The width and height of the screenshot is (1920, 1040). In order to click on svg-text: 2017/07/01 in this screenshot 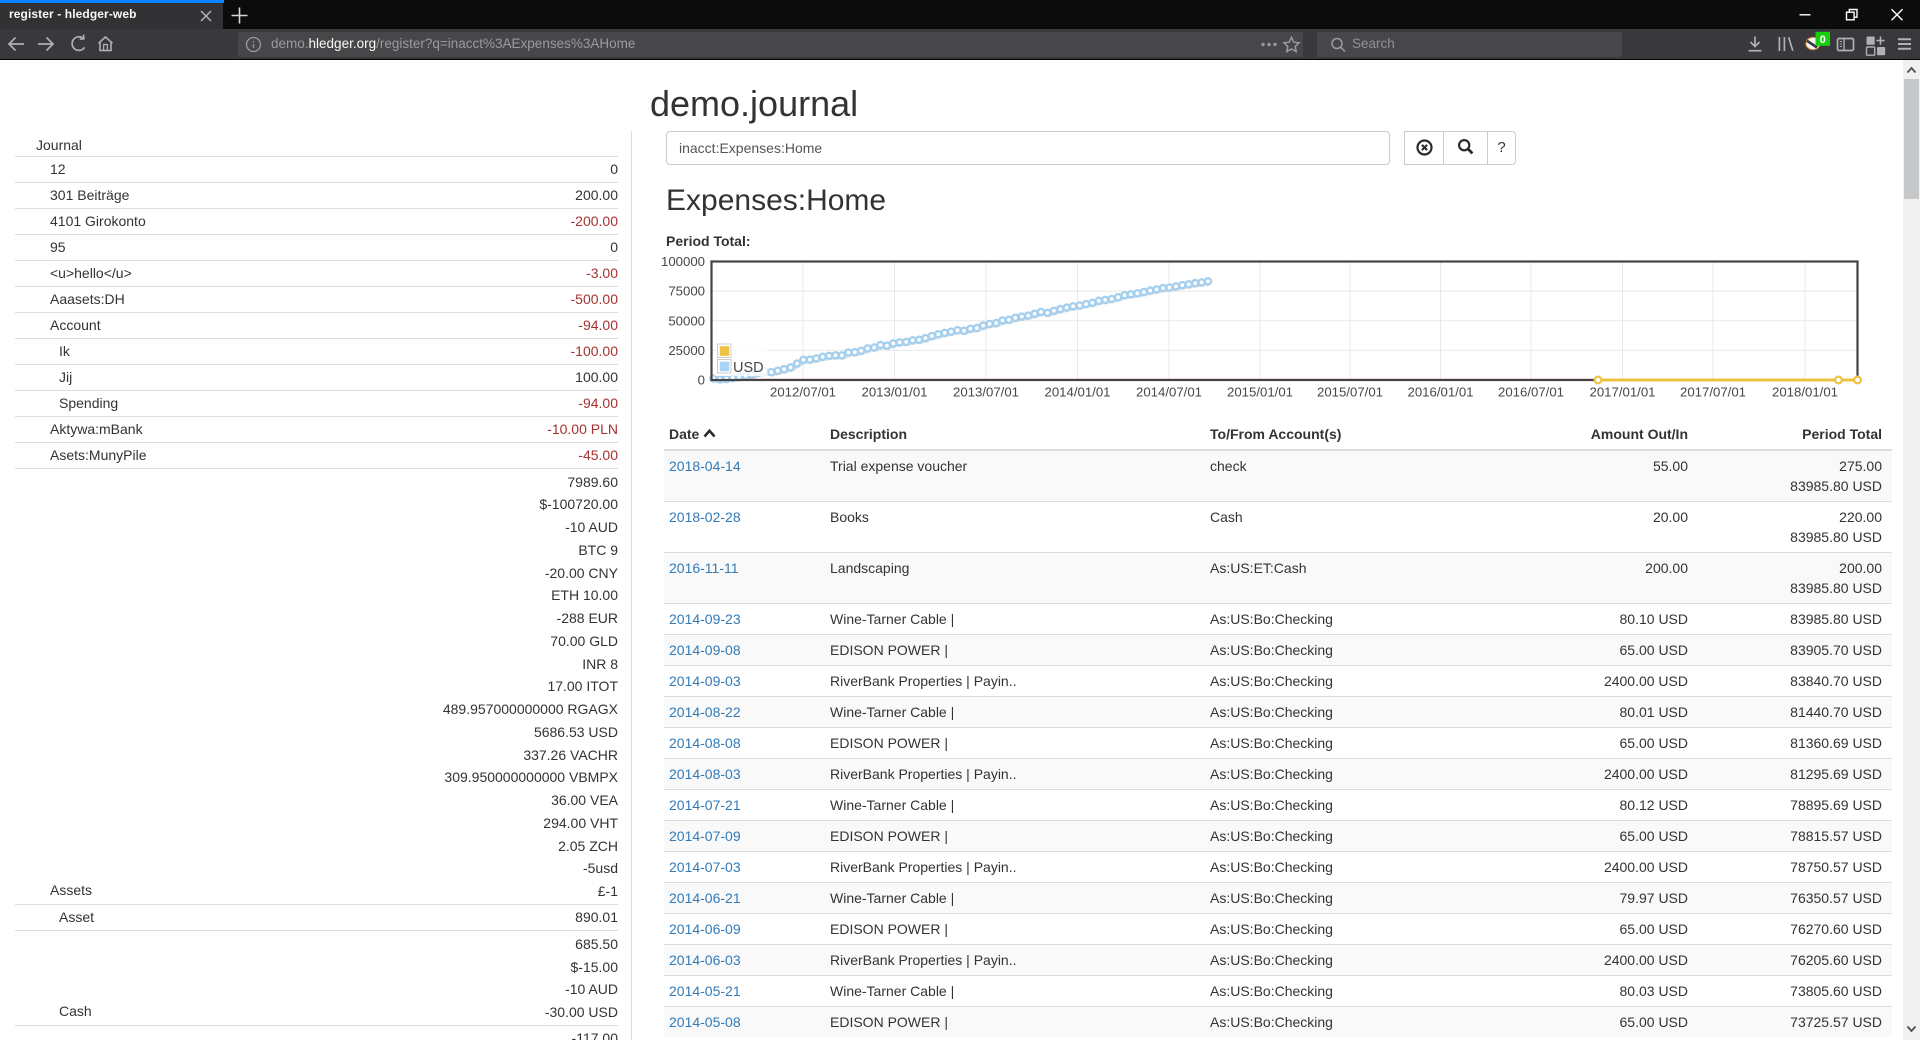, I will do `click(1713, 392)`.